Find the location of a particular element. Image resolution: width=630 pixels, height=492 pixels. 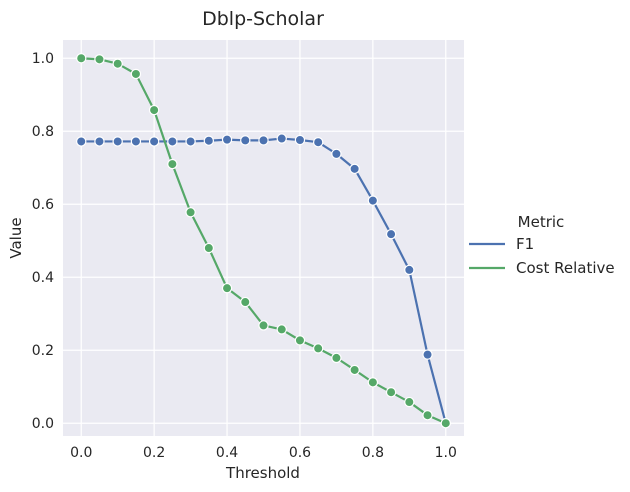

legend: Metric F1 Cost Relative is located at coordinates (542, 245).